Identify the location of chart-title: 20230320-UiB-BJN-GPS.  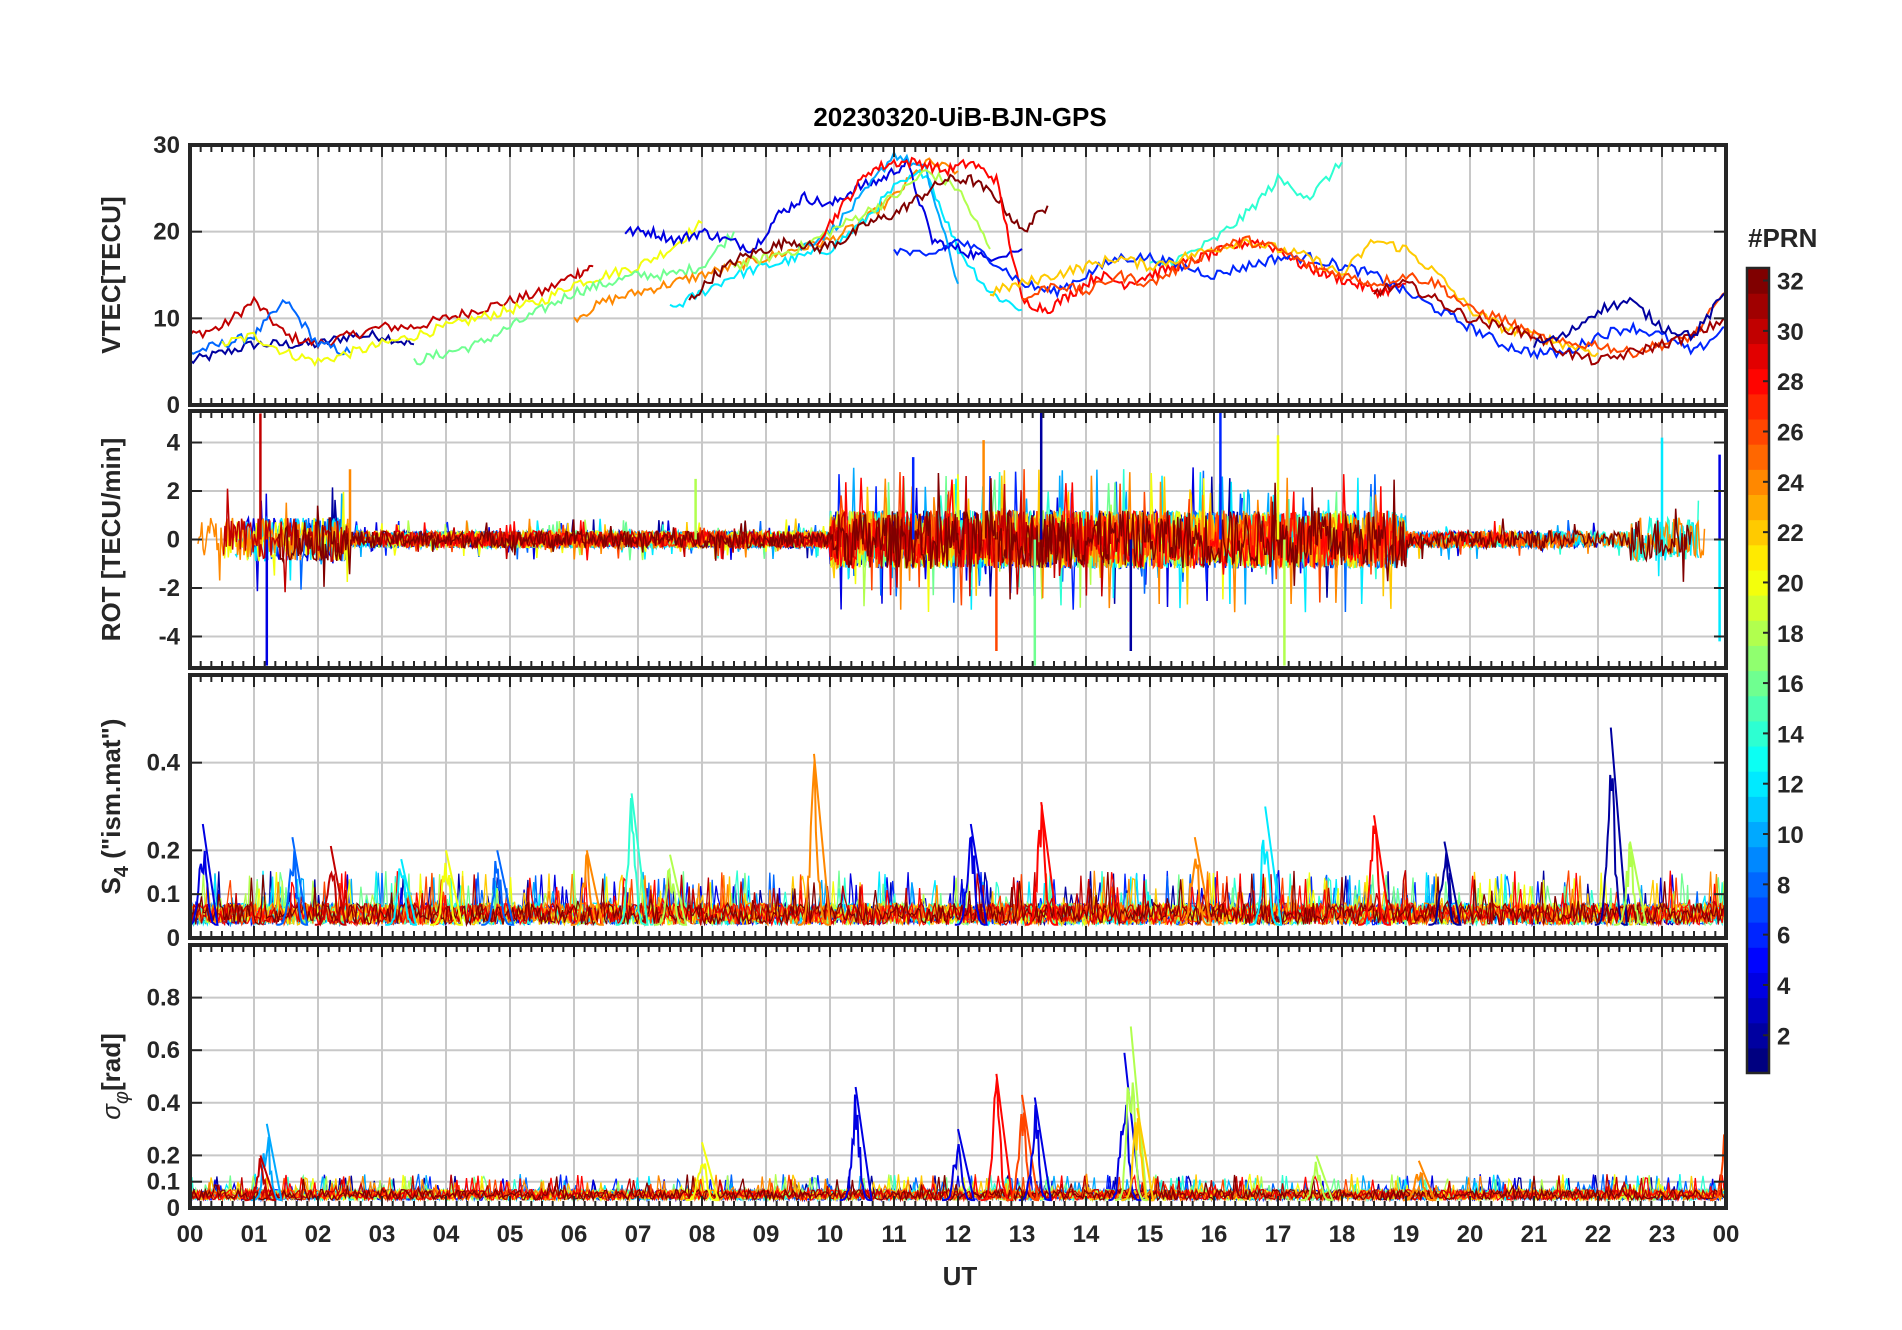
(959, 117).